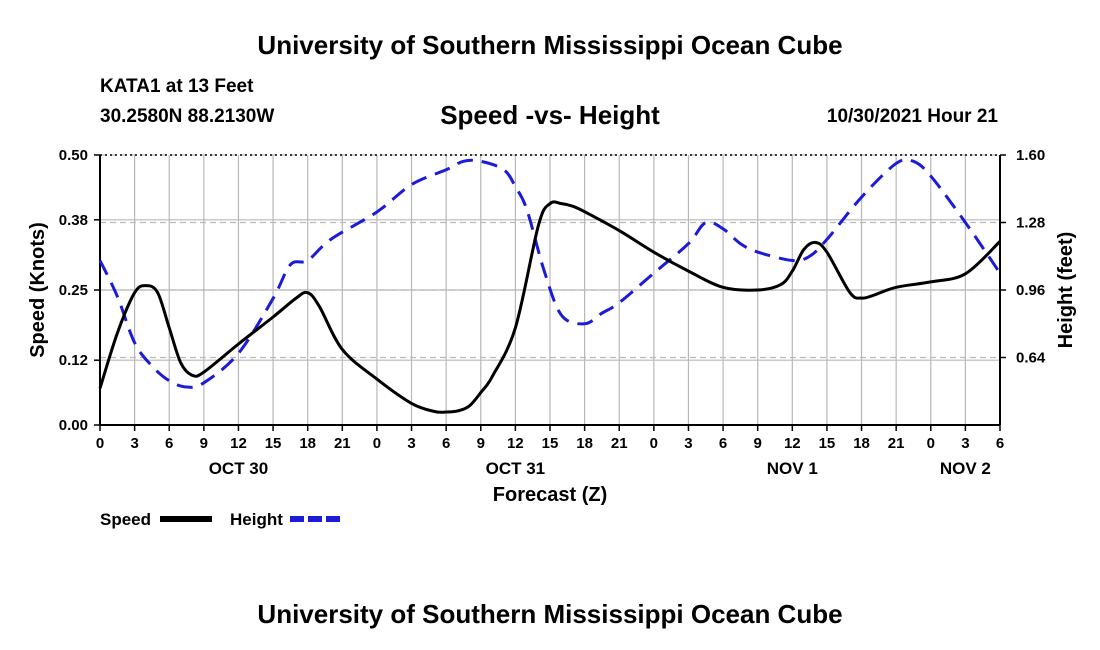 The image size is (1100, 650). Describe the element at coordinates (912, 116) in the screenshot. I see `forecast-datetime: 10/30/2021 Hour 21` at that location.